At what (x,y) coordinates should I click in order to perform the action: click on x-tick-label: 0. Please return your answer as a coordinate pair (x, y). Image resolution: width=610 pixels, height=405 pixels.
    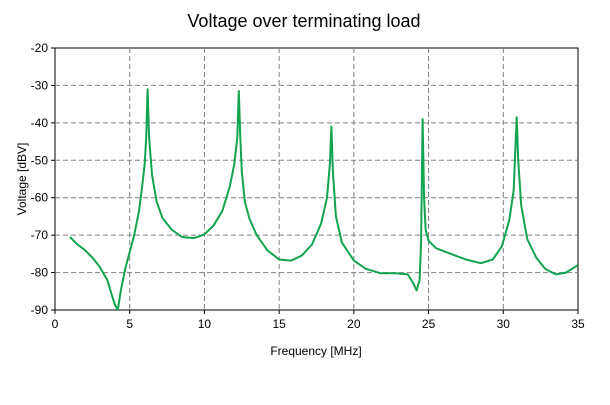
    Looking at the image, I should click on (55, 324).